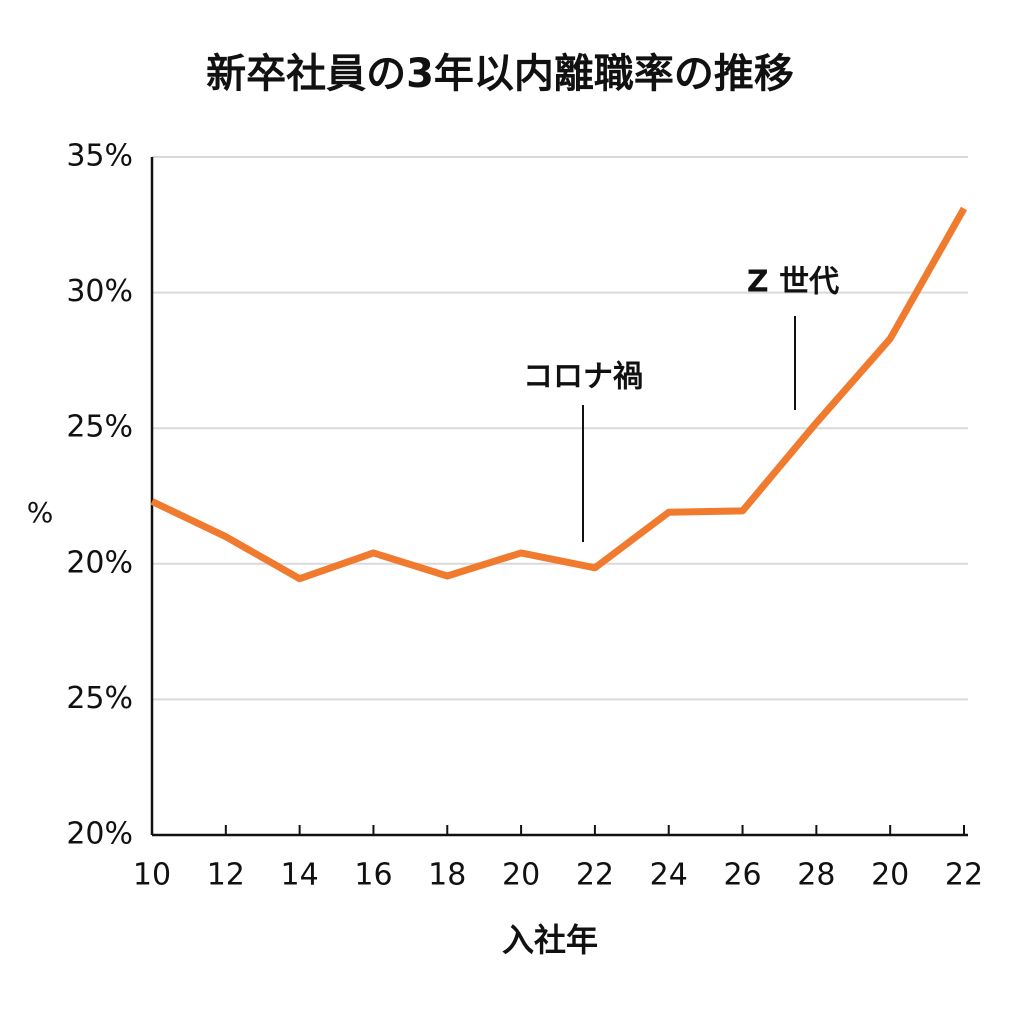 This screenshot has height=1024, width=1024. Describe the element at coordinates (373, 875) in the screenshot. I see `x-tick-label: 16` at that location.